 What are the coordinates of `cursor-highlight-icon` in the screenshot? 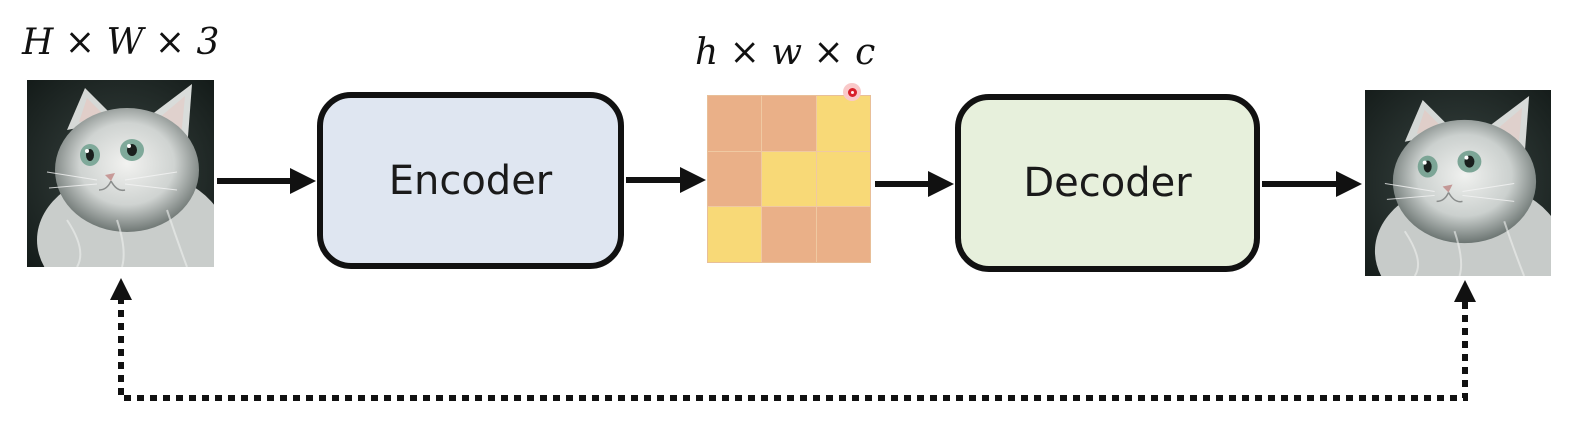 It's located at (852, 92).